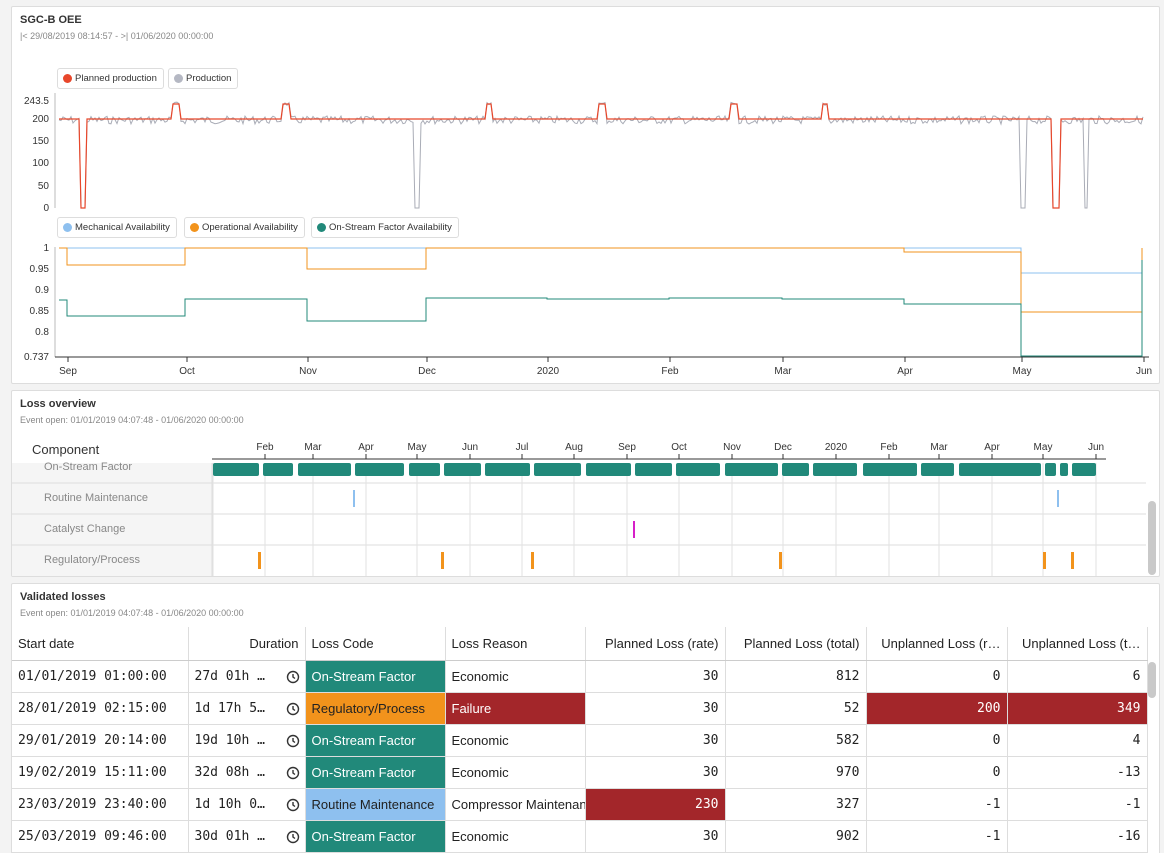 This screenshot has width=1164, height=853. I want to click on timeline-grid, so click(579, 519).